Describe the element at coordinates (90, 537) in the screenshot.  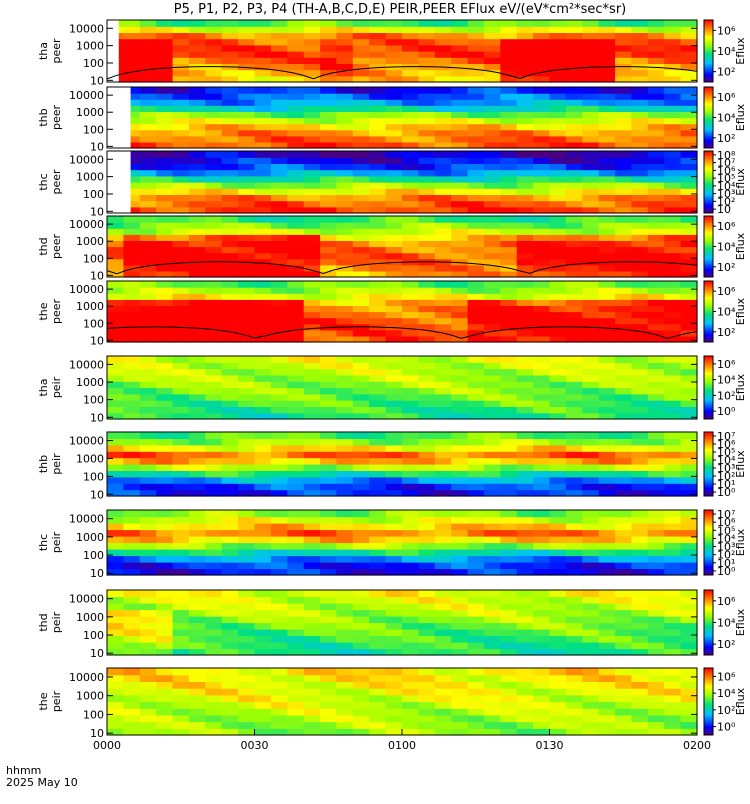
I see `y-tick-label: 1000` at that location.